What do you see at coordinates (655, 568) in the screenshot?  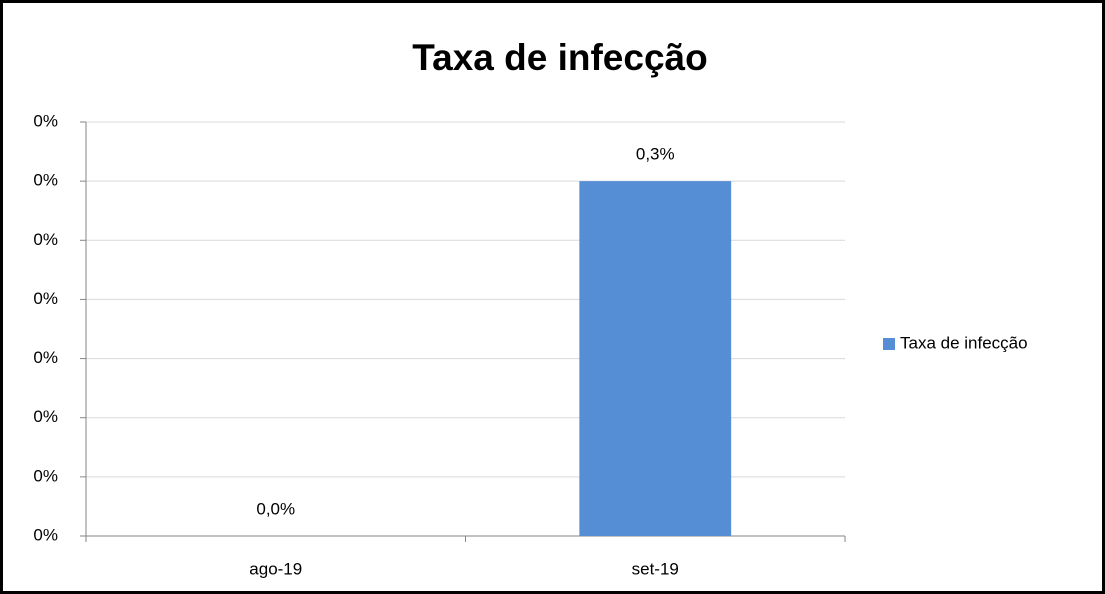 I see `x-tick-label: set-19` at bounding box center [655, 568].